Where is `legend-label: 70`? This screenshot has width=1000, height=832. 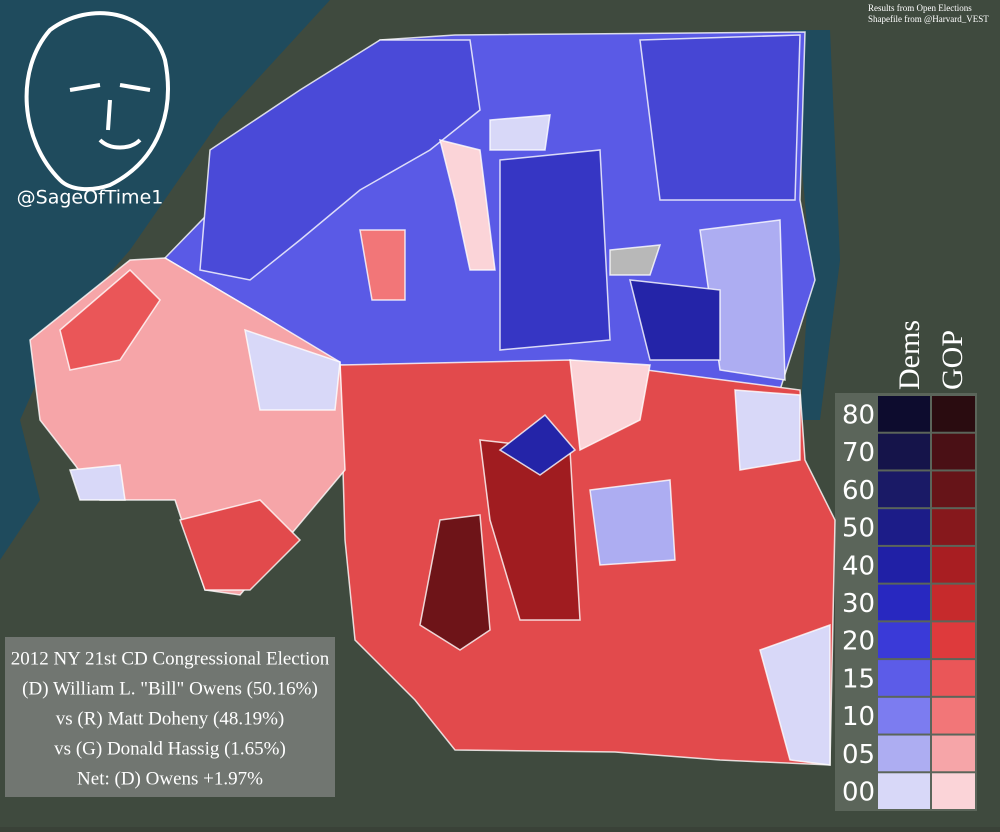 legend-label: 70 is located at coordinates (858, 453).